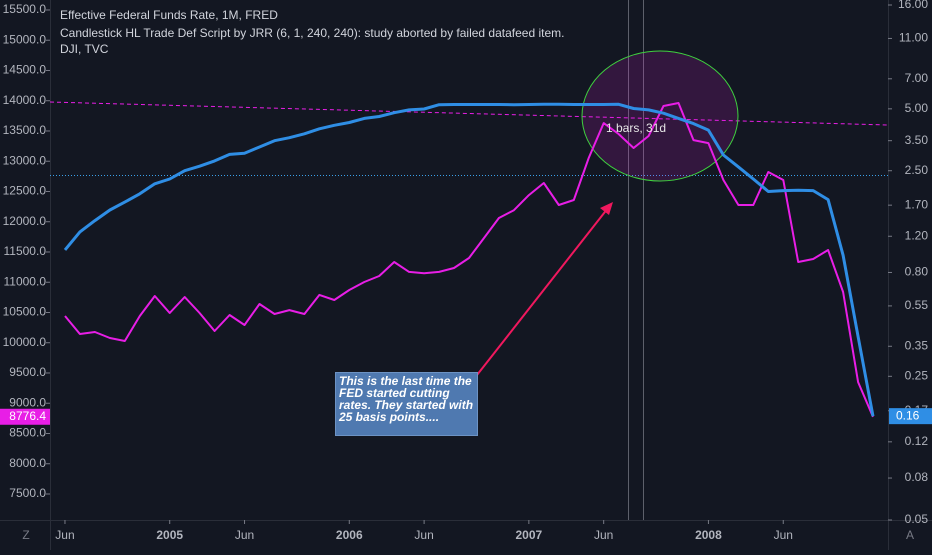 Image resolution: width=932 pixels, height=555 pixels. What do you see at coordinates (917, 441) in the screenshot?
I see `y2-tick-label: 0.12` at bounding box center [917, 441].